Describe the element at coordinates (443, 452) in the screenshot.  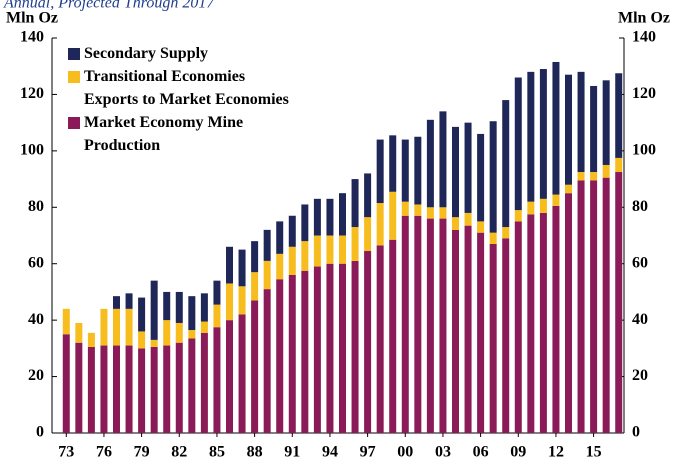
I see `x-tick-label: 03` at that location.